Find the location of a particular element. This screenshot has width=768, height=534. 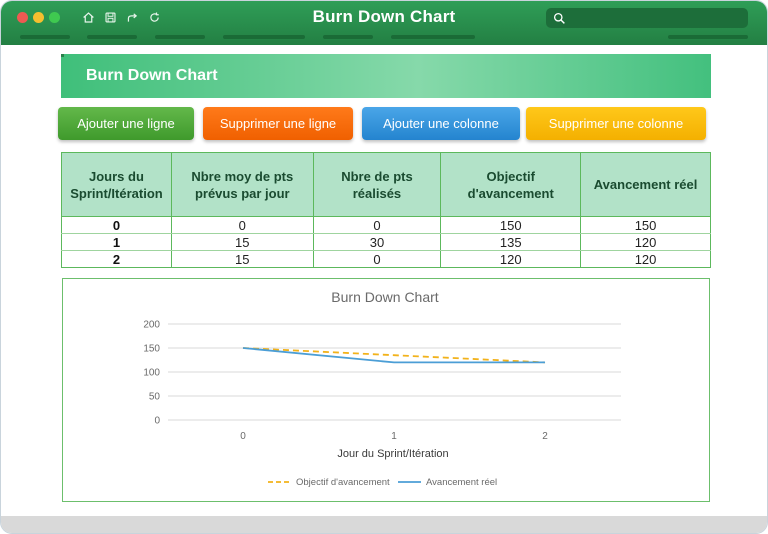

home-icon is located at coordinates (88, 17).